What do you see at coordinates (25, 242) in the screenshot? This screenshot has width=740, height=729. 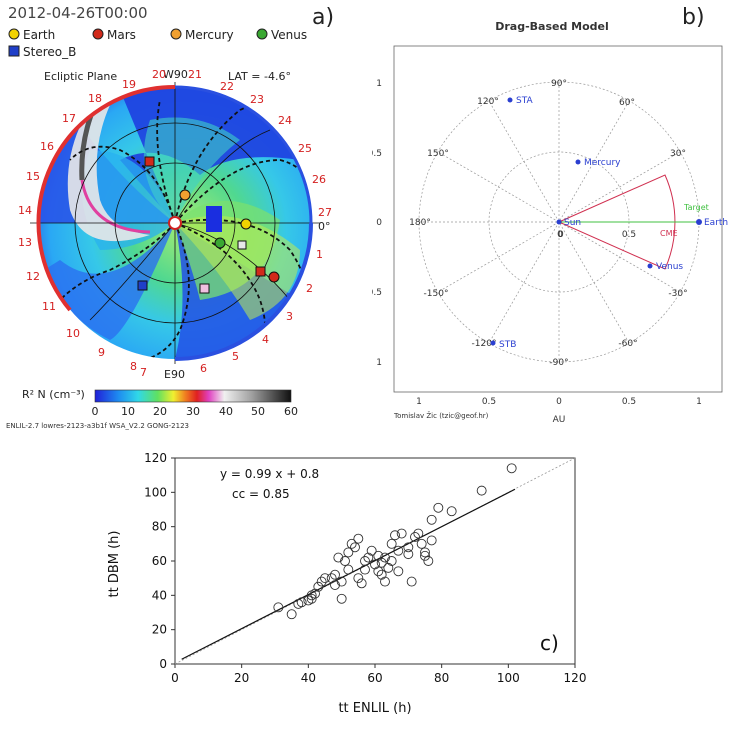 I see `rim-13: 13` at bounding box center [25, 242].